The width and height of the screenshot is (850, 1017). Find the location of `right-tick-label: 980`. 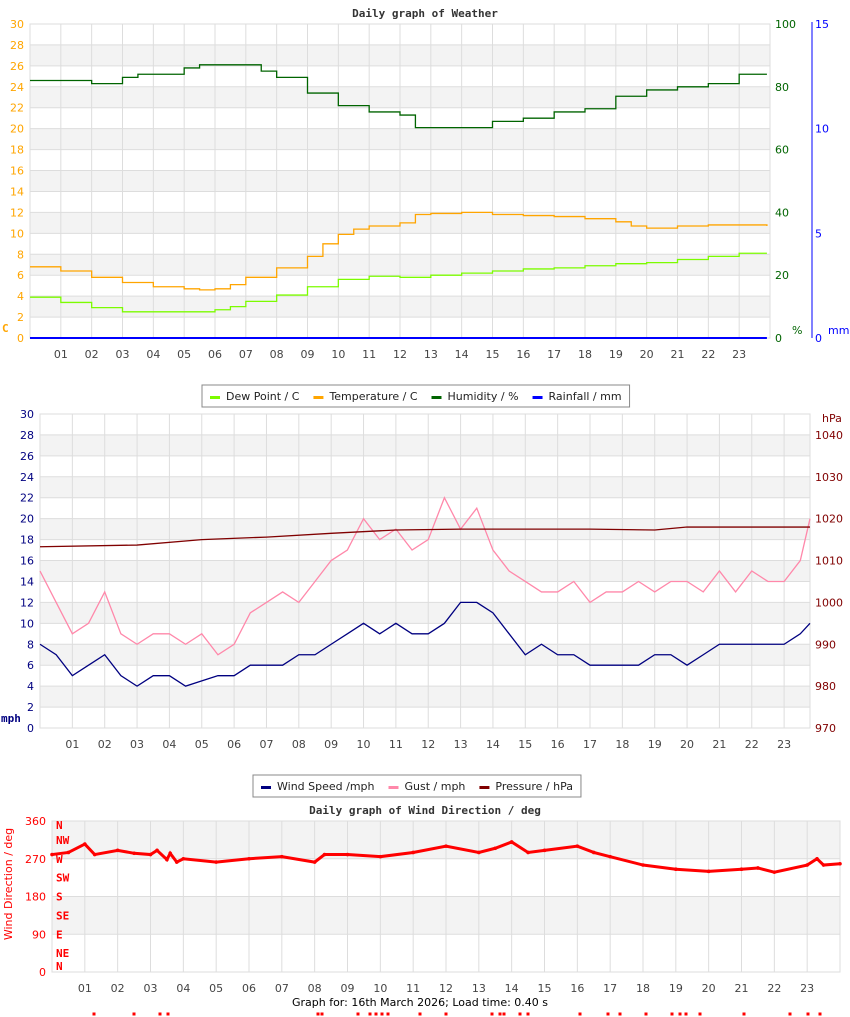

right-tick-label: 980 is located at coordinates (825, 686).